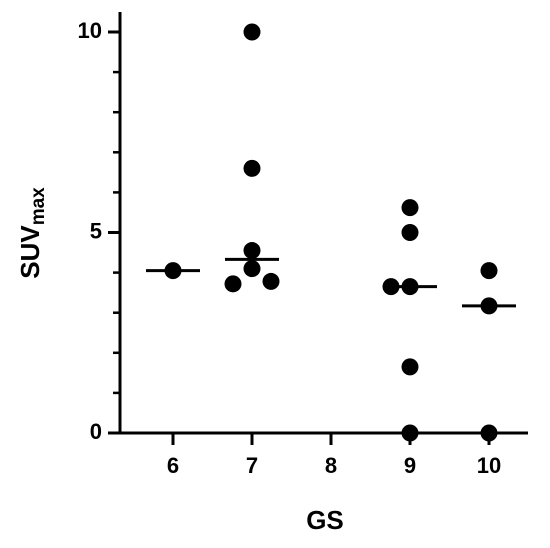 The image size is (550, 548). What do you see at coordinates (96, 230) in the screenshot?
I see `y-tick-label: 5` at bounding box center [96, 230].